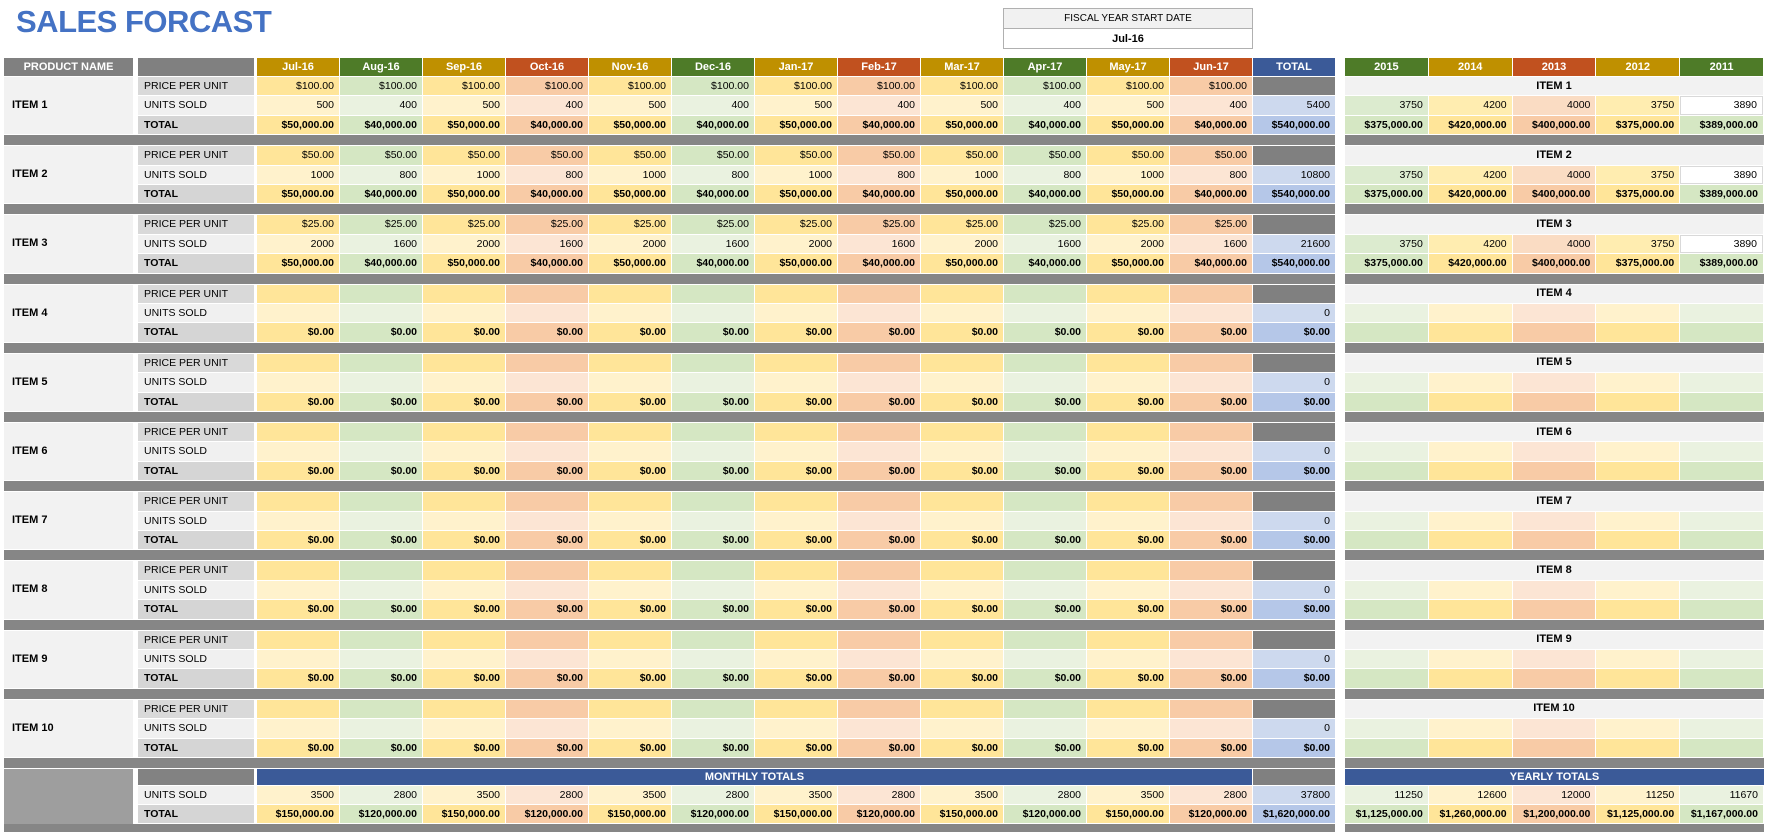 The height and width of the screenshot is (832, 1770). Describe the element at coordinates (1470, 244) in the screenshot. I see `year-units-cell: 4200` at that location.